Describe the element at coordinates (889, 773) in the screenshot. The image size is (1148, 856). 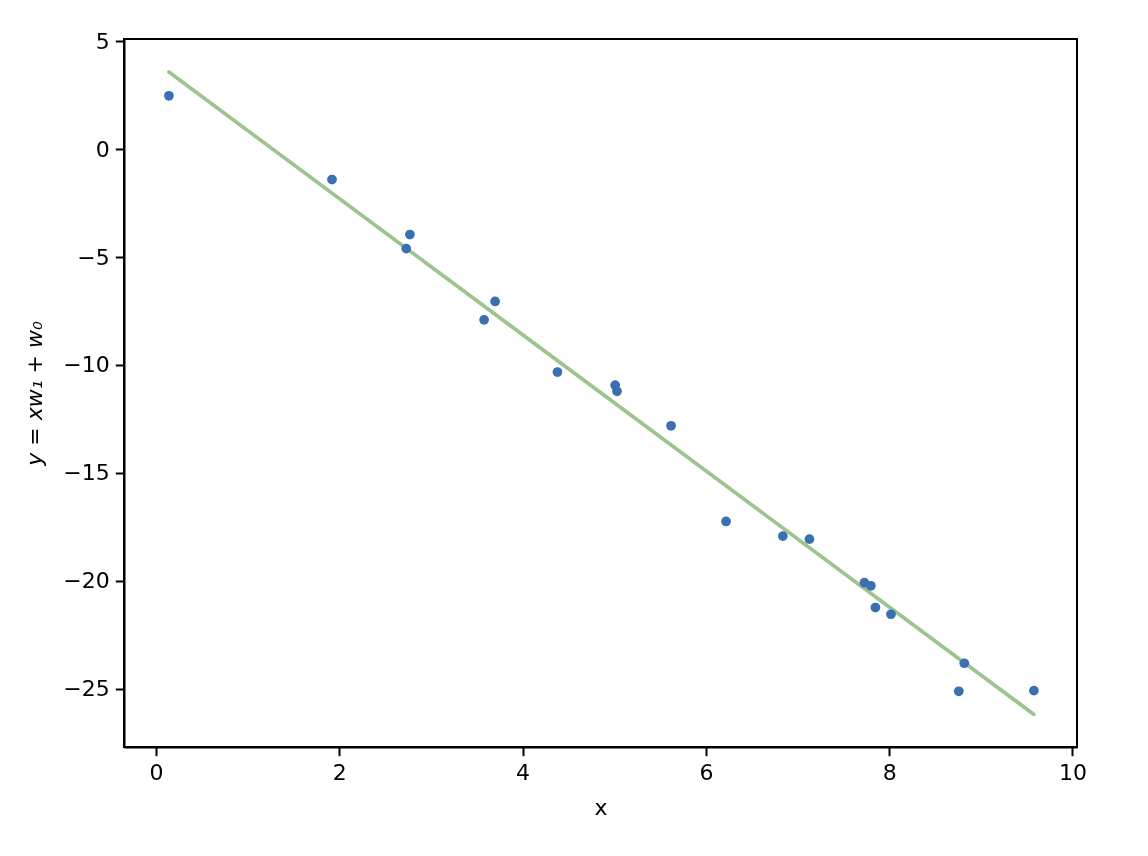
I see `x-tick-label: 8` at that location.